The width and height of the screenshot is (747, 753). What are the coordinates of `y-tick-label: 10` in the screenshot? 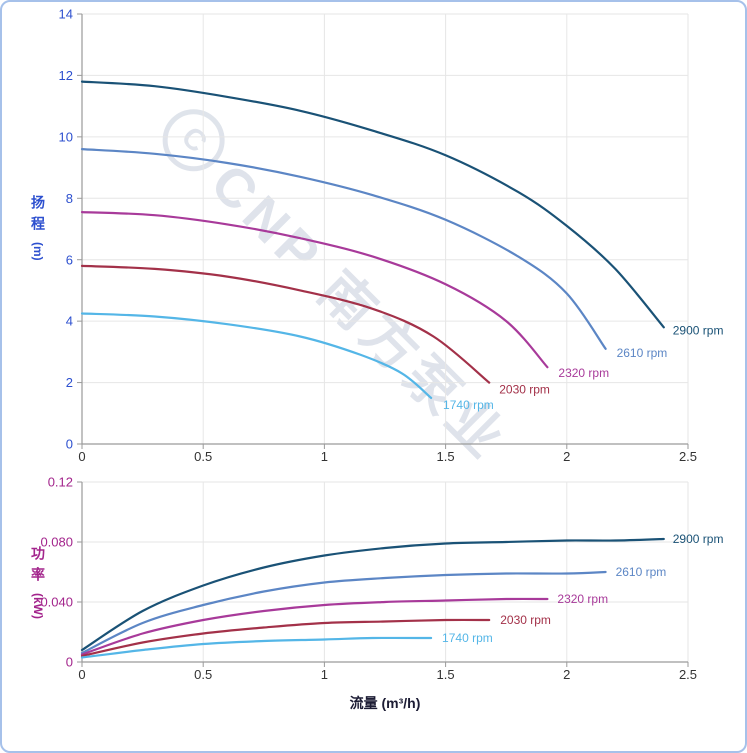 It's located at (66, 136).